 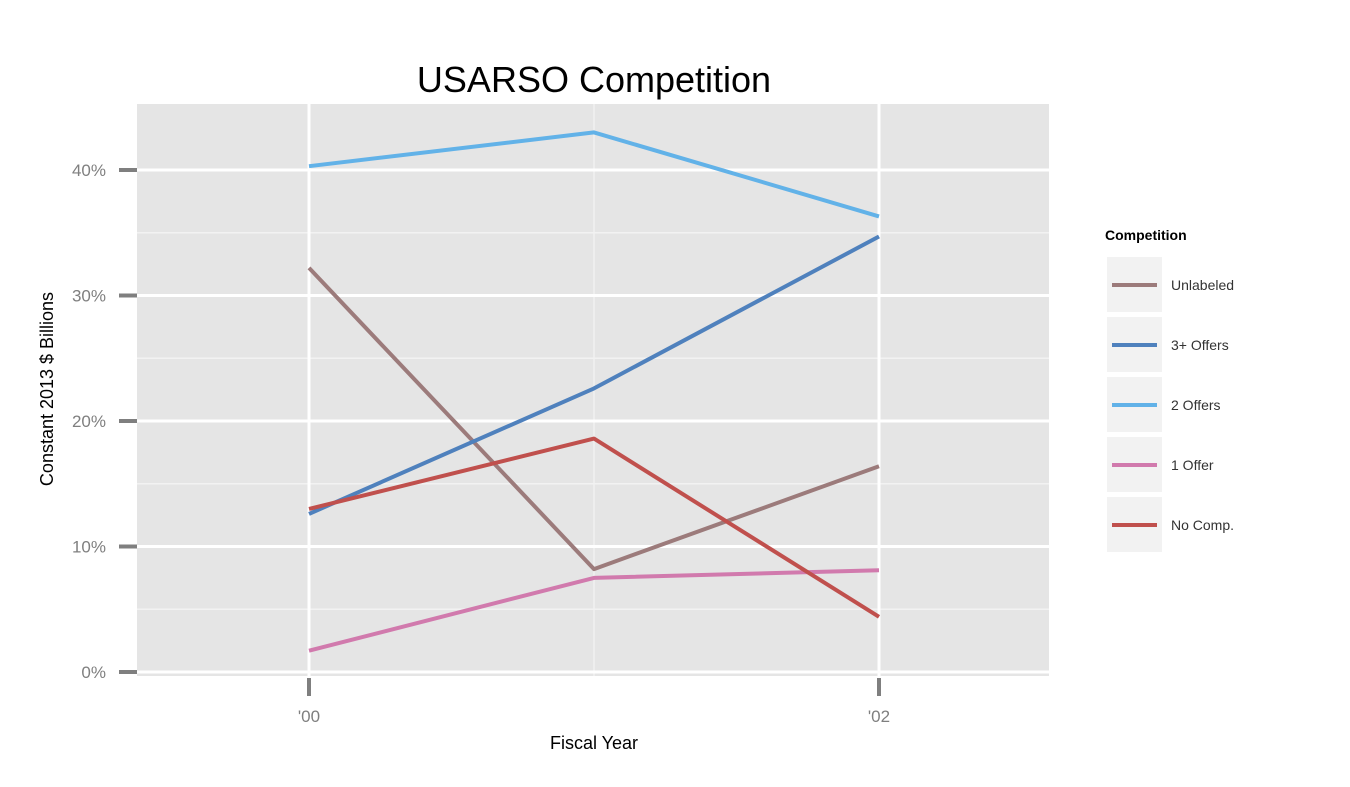 What do you see at coordinates (594, 527) in the screenshot?
I see `series-line-no-comp` at bounding box center [594, 527].